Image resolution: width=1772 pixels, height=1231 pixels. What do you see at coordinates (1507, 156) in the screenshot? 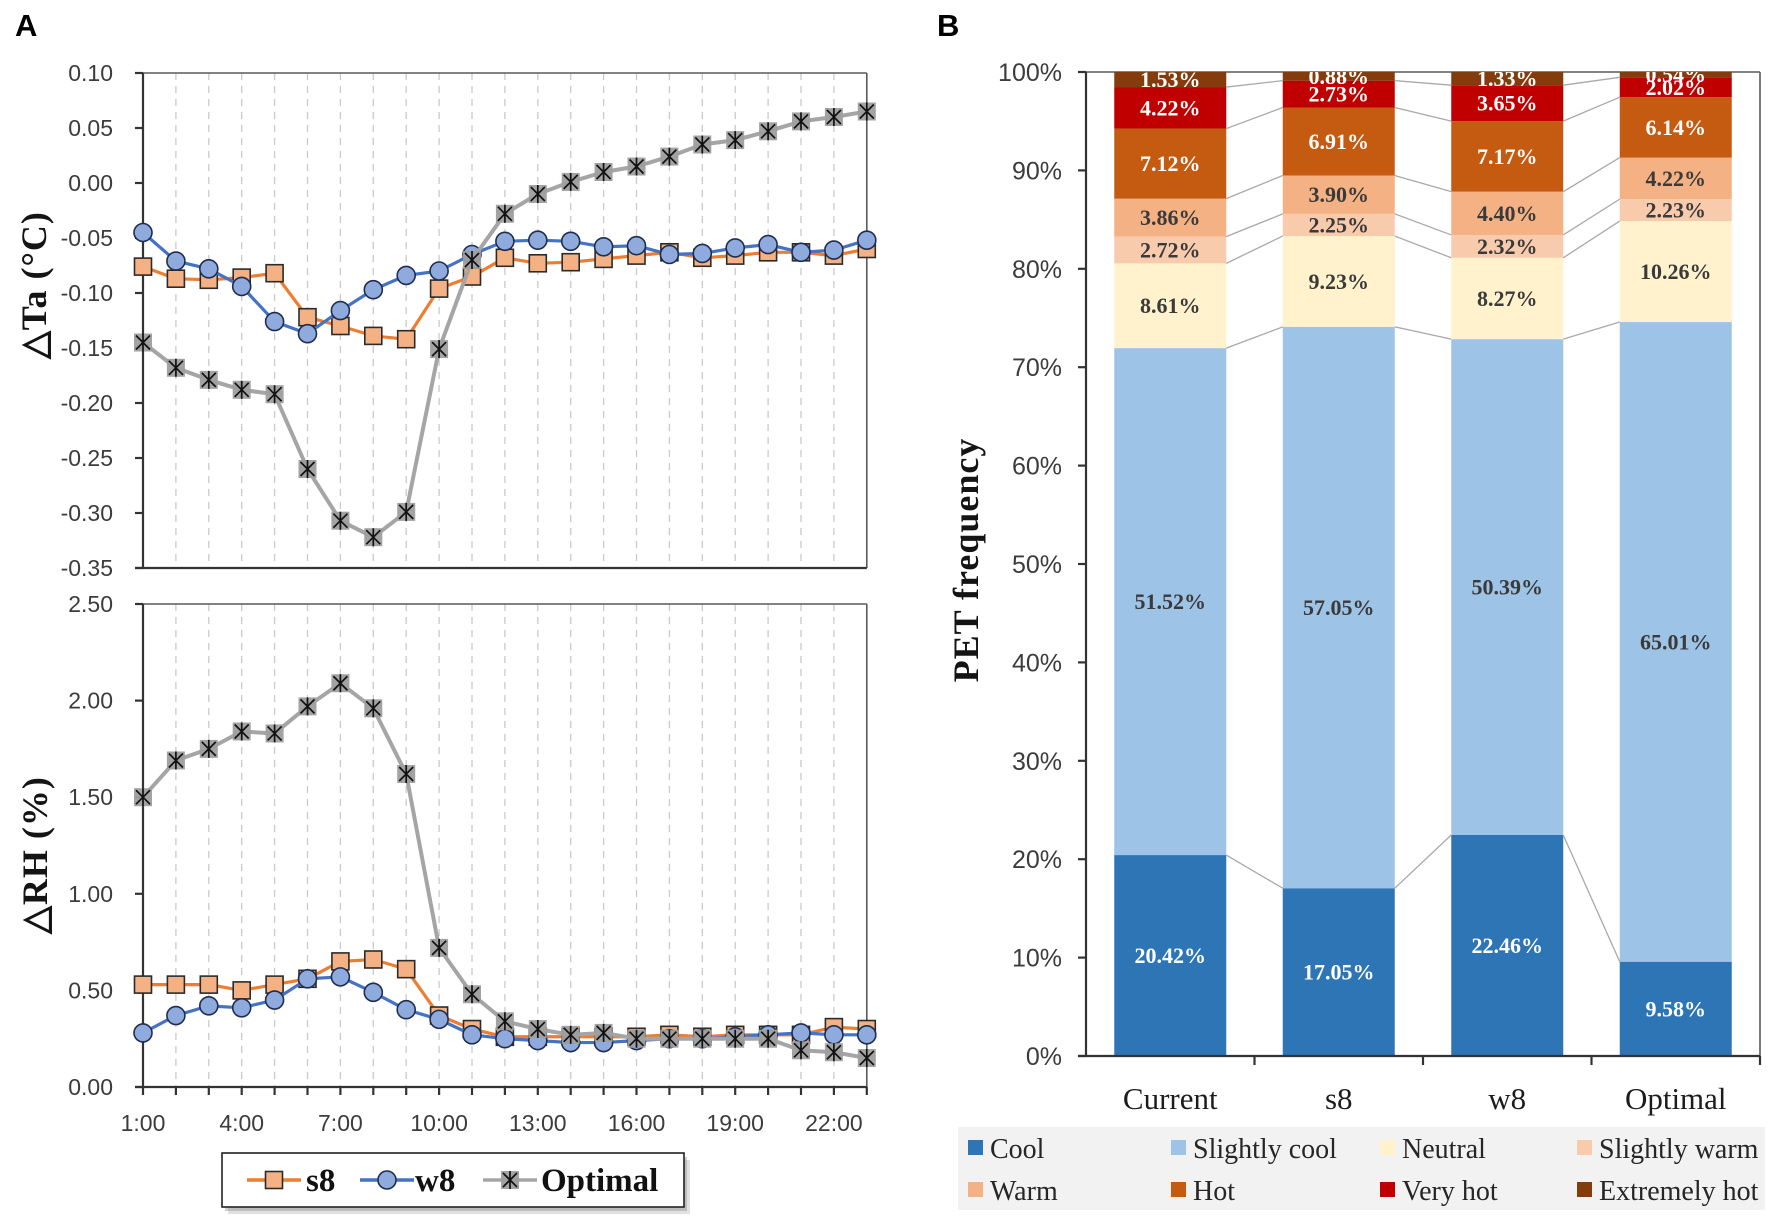
I see `bar-segment-hot` at bounding box center [1507, 156].